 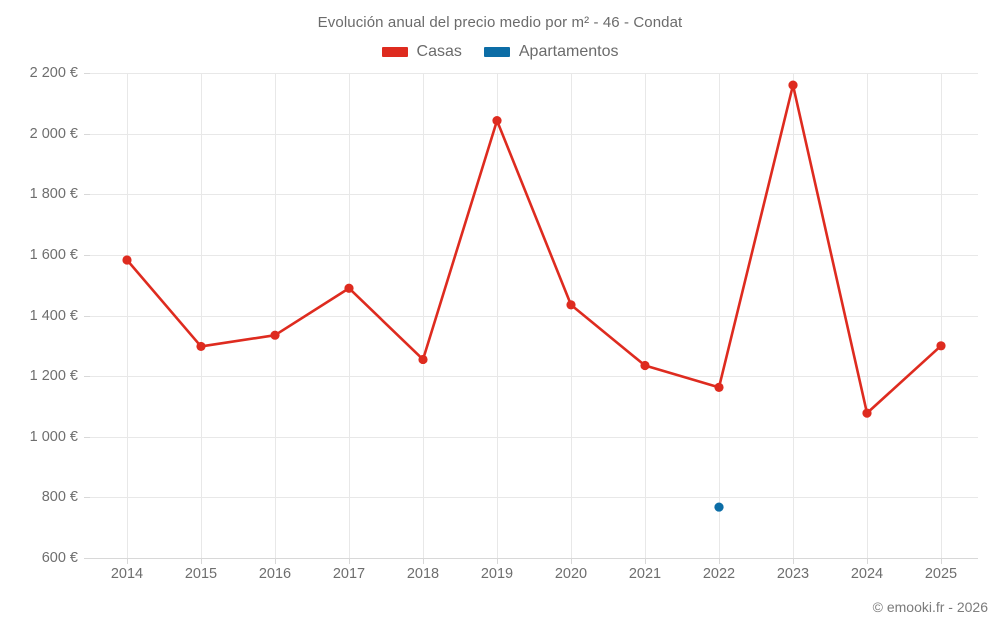 What do you see at coordinates (349, 574) in the screenshot?
I see `x-axis-tick-label: 2017` at bounding box center [349, 574].